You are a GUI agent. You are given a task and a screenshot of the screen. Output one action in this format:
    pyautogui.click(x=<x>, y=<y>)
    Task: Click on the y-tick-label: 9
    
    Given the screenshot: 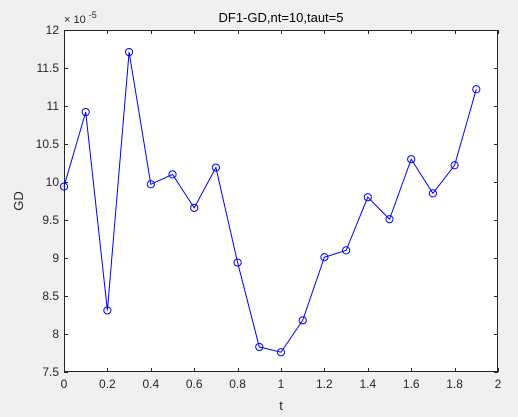 What is the action you would take?
    pyautogui.click(x=55, y=258)
    